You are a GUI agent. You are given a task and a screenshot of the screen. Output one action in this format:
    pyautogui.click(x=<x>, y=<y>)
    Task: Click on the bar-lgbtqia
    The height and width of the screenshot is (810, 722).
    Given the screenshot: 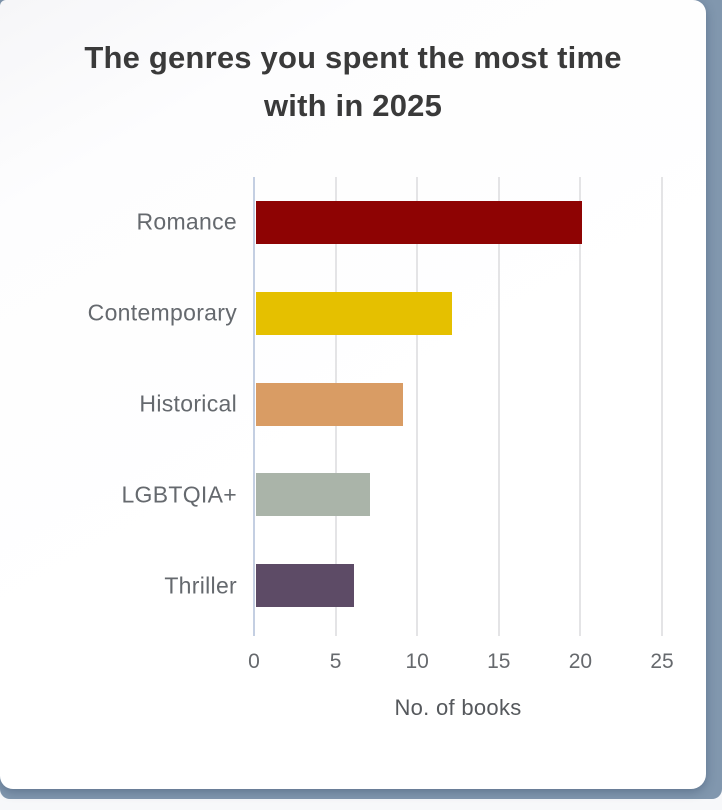 What is the action you would take?
    pyautogui.click(x=313, y=495)
    